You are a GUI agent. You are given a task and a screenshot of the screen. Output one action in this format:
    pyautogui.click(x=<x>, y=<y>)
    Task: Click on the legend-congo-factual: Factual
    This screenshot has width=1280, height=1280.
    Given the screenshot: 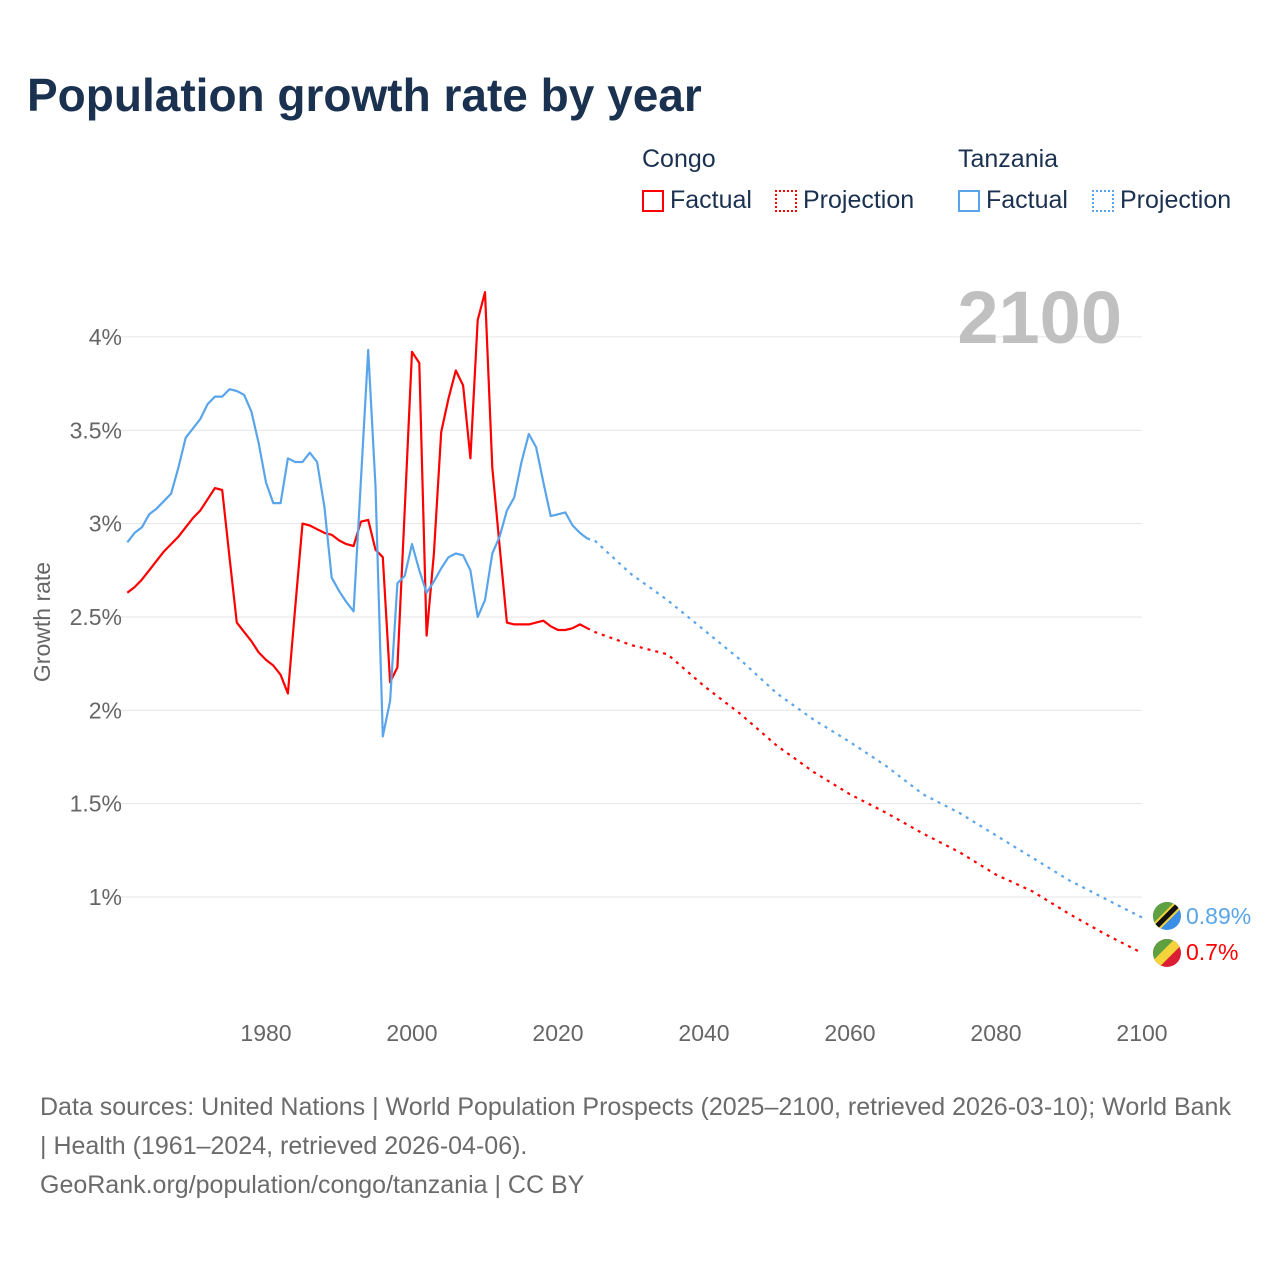 What is the action you would take?
    pyautogui.click(x=697, y=200)
    